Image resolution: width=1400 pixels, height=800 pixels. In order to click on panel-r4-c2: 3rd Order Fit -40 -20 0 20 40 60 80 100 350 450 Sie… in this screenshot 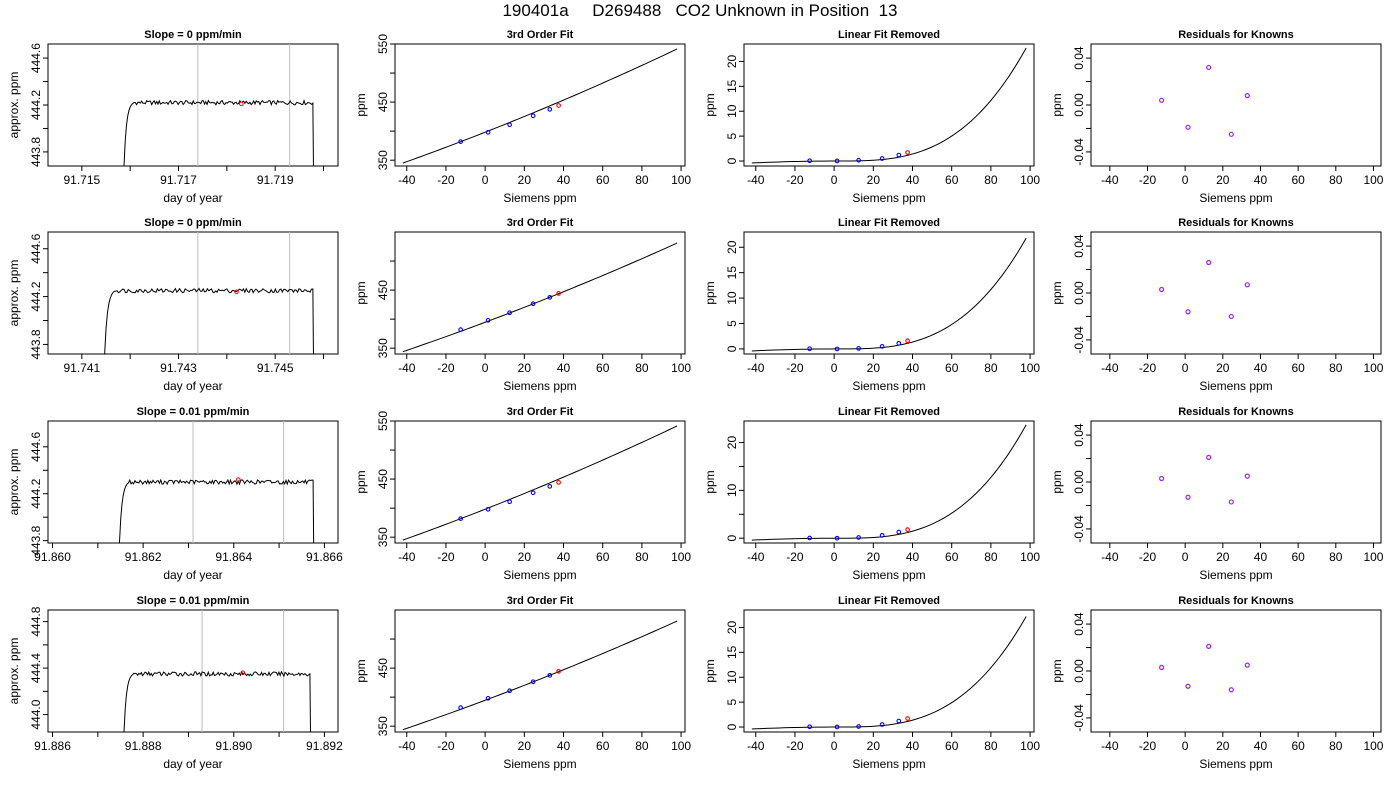, I will do `click(522, 683)`.